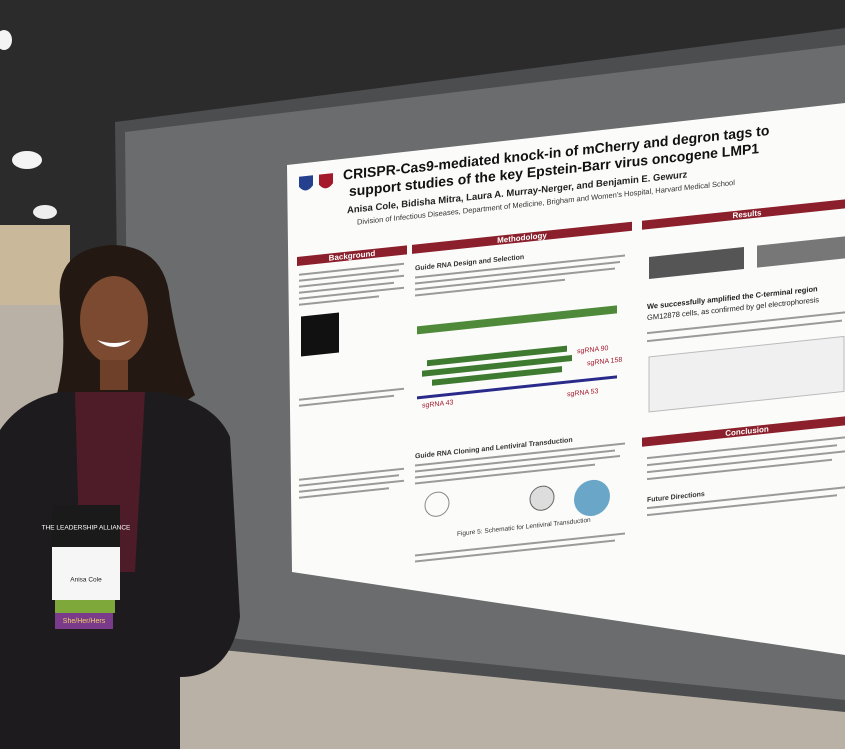 This screenshot has width=845, height=749. What do you see at coordinates (746, 374) in the screenshot?
I see `chromatogram` at bounding box center [746, 374].